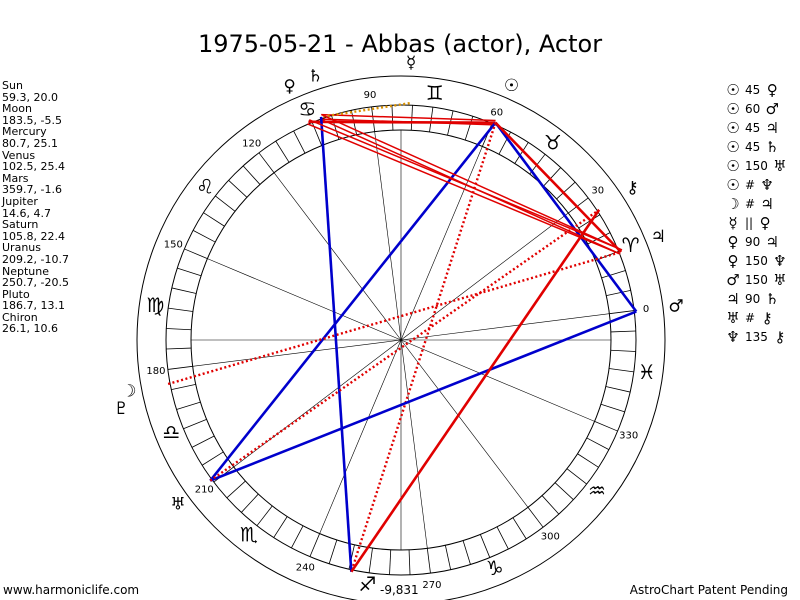  I want to click on footer-website: www.harmoniclife.com, so click(71, 590).